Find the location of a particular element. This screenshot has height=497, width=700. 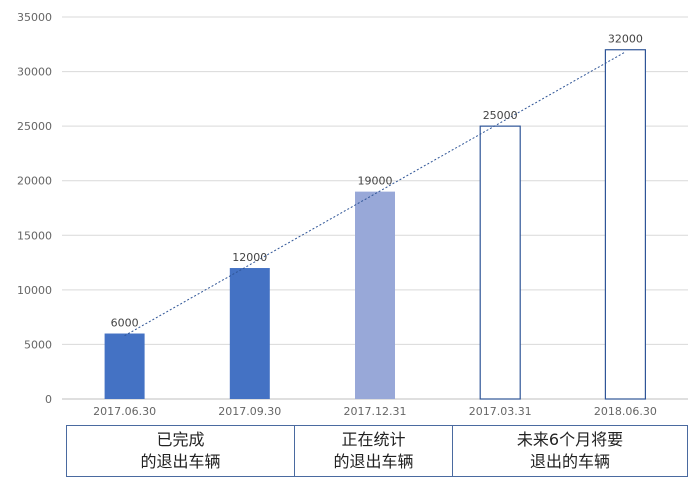

group-counting: 正在统计 的退出车辆 is located at coordinates (373, 451).